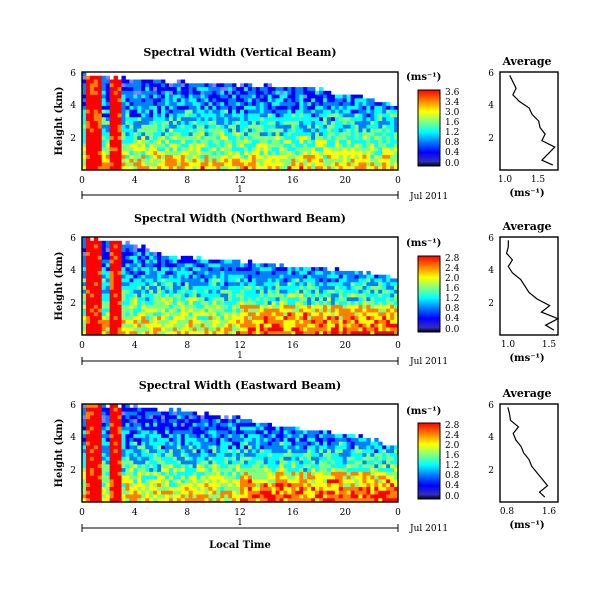 The height and width of the screenshot is (598, 612). I want to click on x-tick-label: 16, so click(293, 181).